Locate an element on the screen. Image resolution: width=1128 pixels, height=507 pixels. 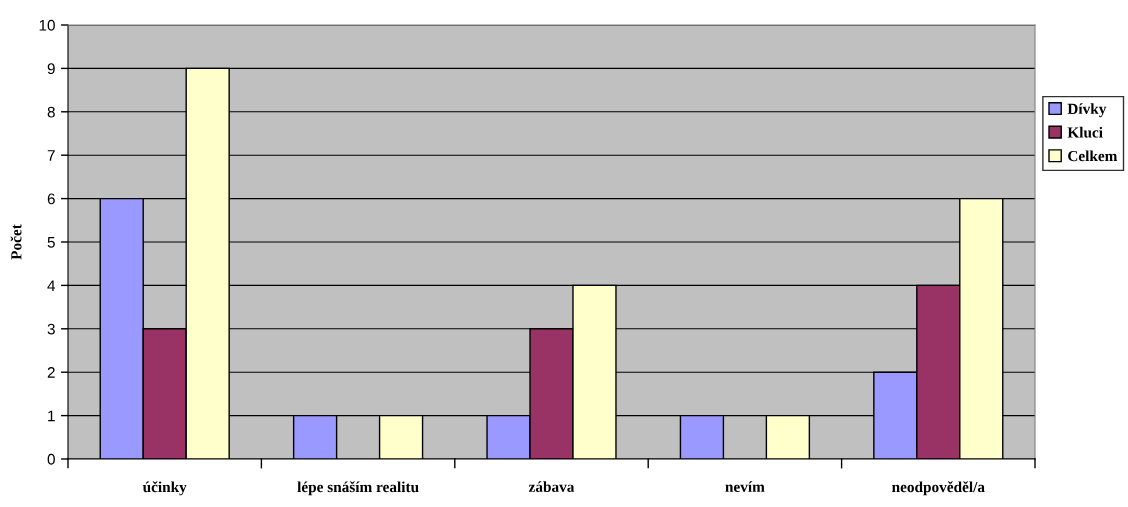
x-tick-label: lépe snáším realitu is located at coordinates (358, 488).